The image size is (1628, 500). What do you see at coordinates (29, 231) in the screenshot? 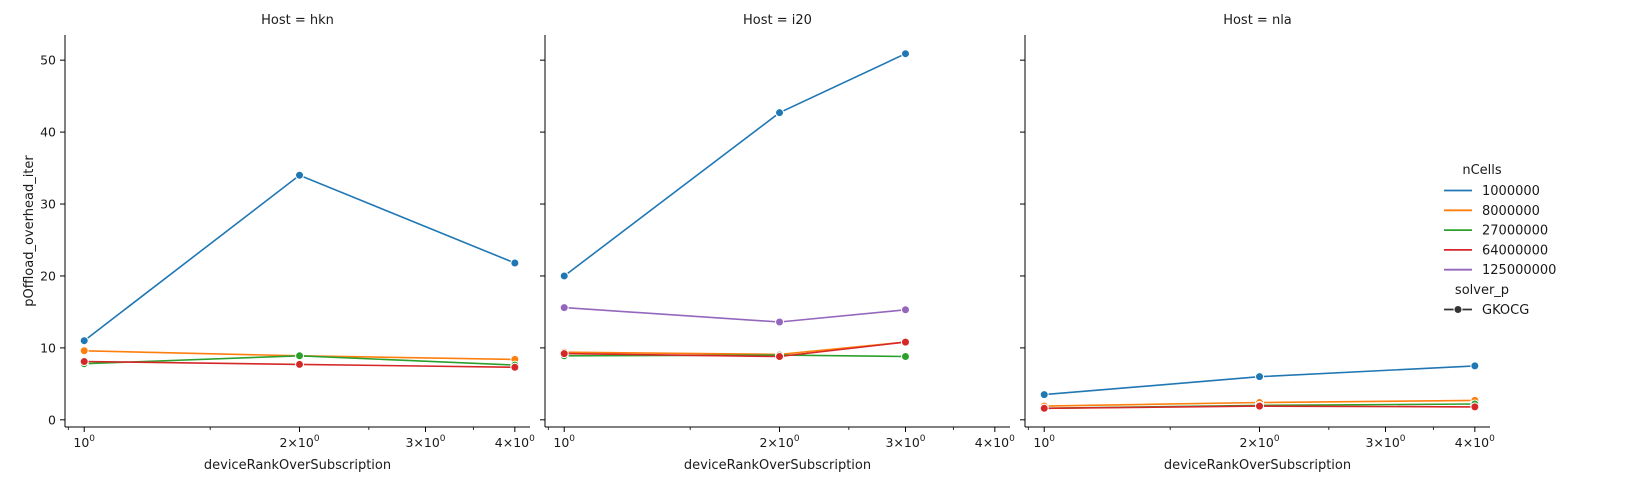
I see `y-axis-label: pOffload_overhead_iter` at bounding box center [29, 231].